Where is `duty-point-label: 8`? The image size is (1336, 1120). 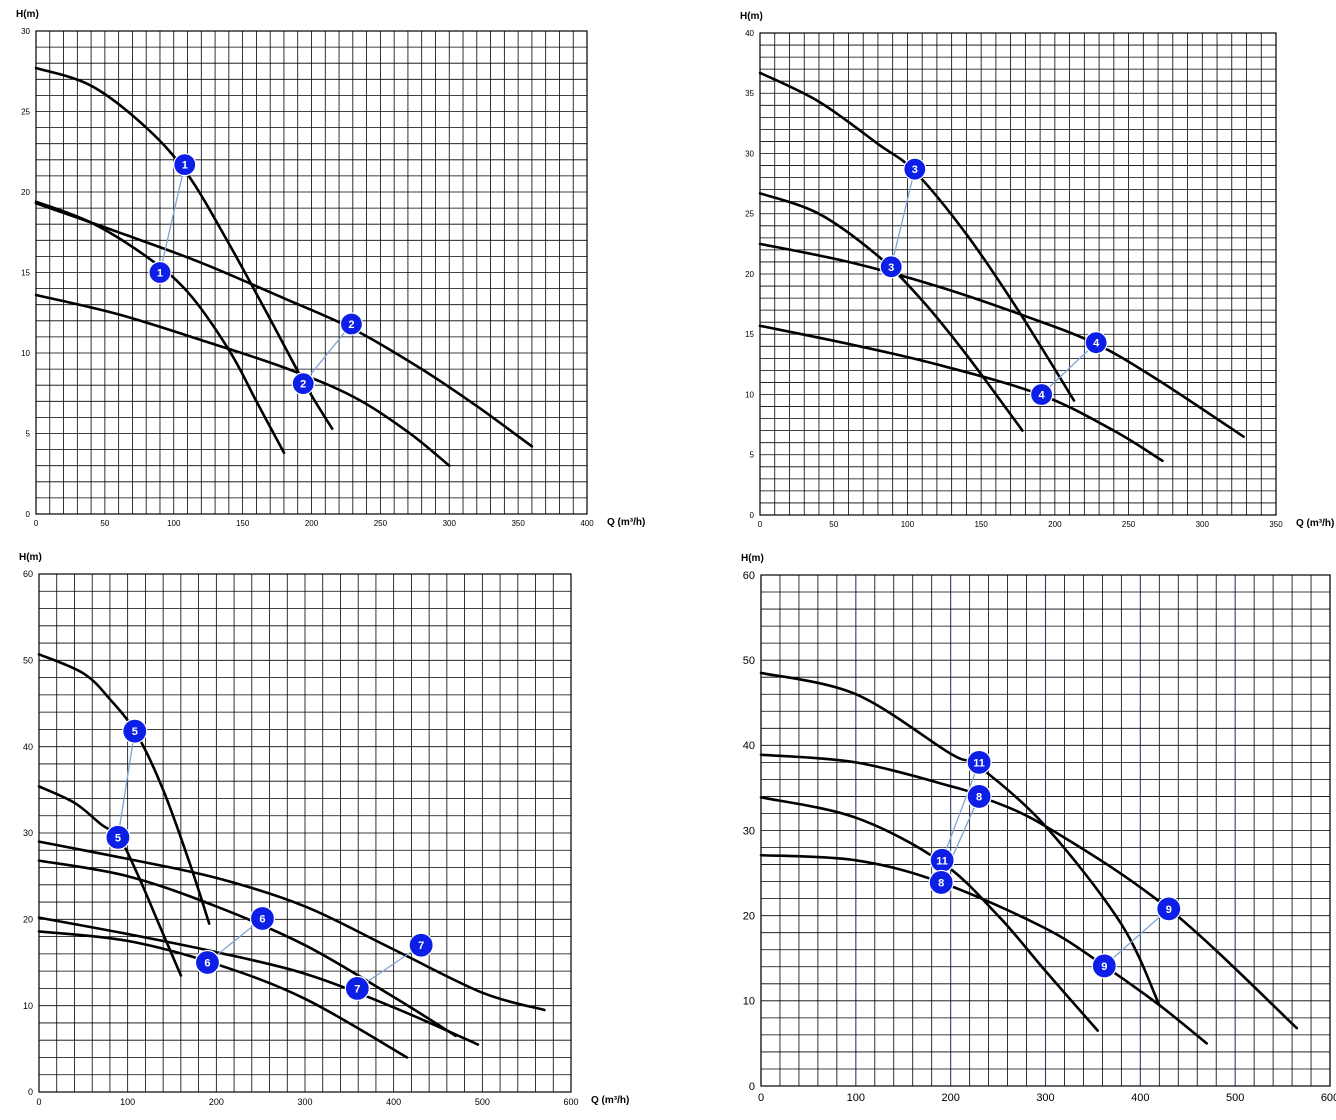
duty-point-label: 8 is located at coordinates (979, 797).